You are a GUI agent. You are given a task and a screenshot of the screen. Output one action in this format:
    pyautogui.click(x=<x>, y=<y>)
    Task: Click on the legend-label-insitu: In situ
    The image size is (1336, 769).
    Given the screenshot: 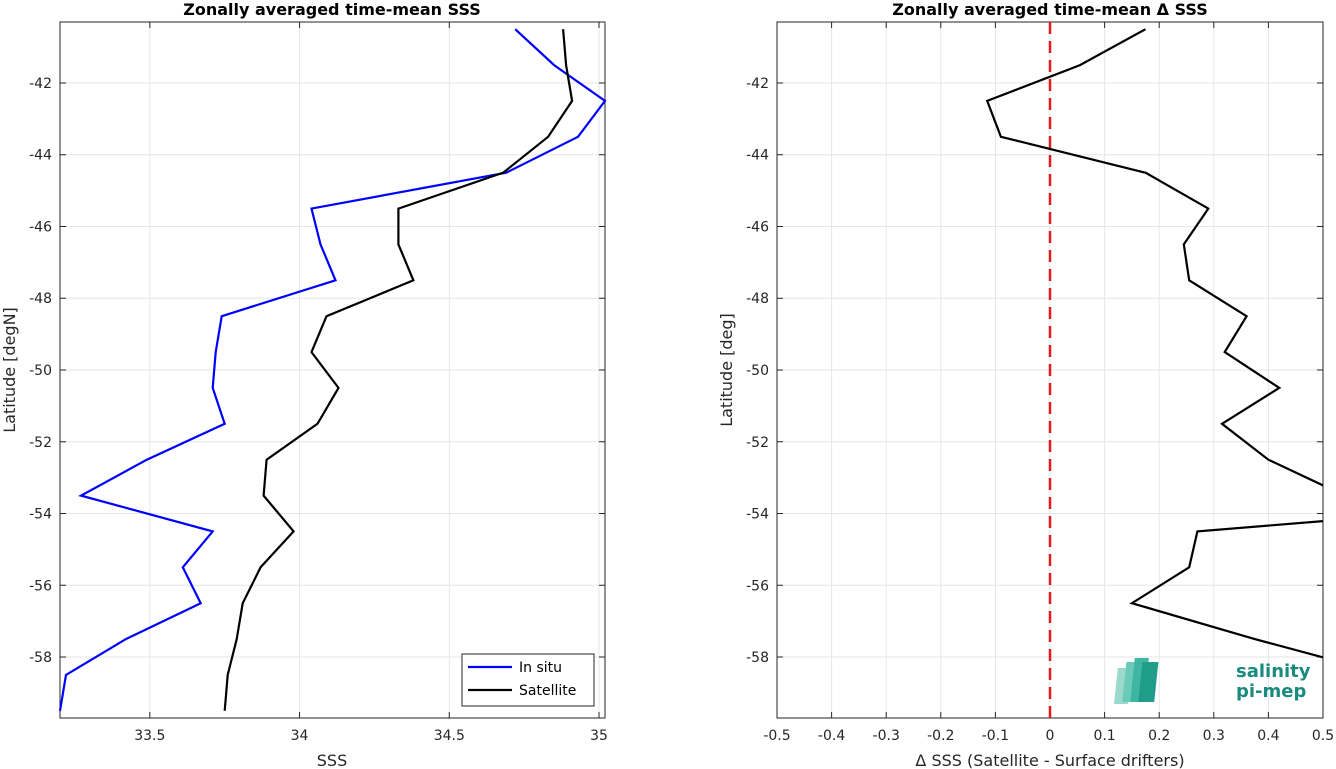 What is the action you would take?
    pyautogui.click(x=540, y=668)
    